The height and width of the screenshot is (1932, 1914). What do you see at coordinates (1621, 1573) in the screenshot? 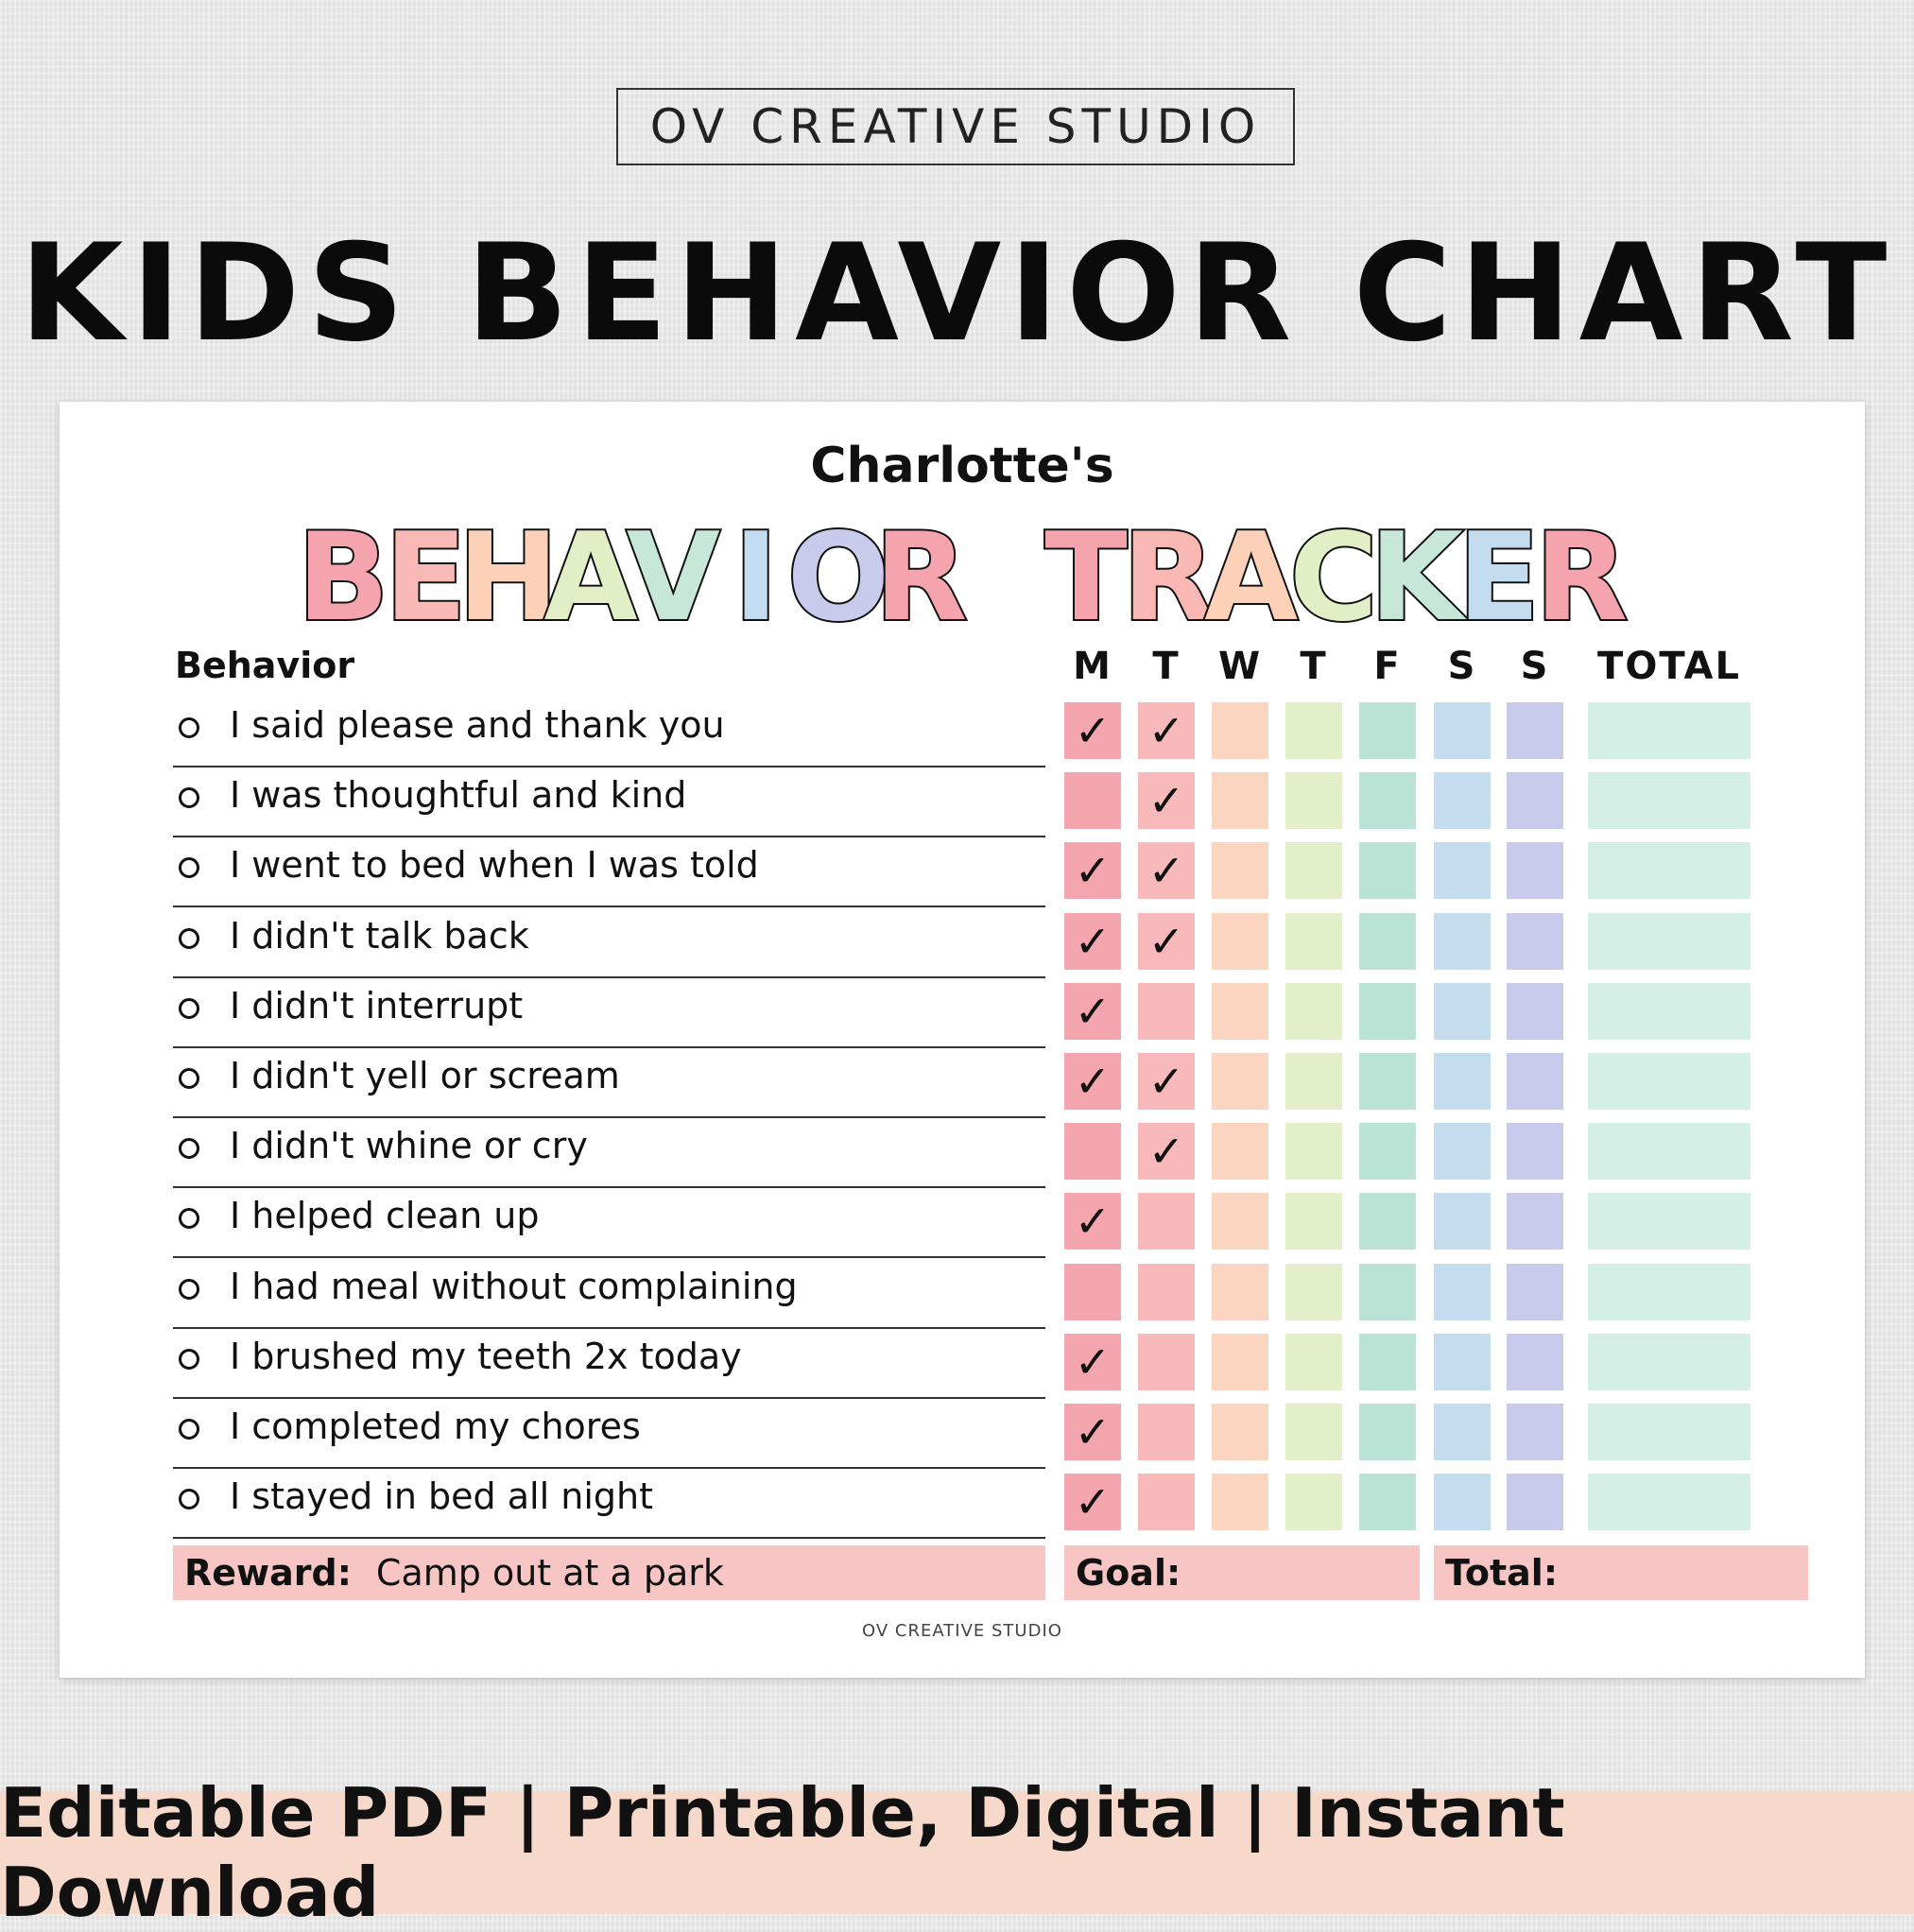
I see `total-bar: Total:` at bounding box center [1621, 1573].